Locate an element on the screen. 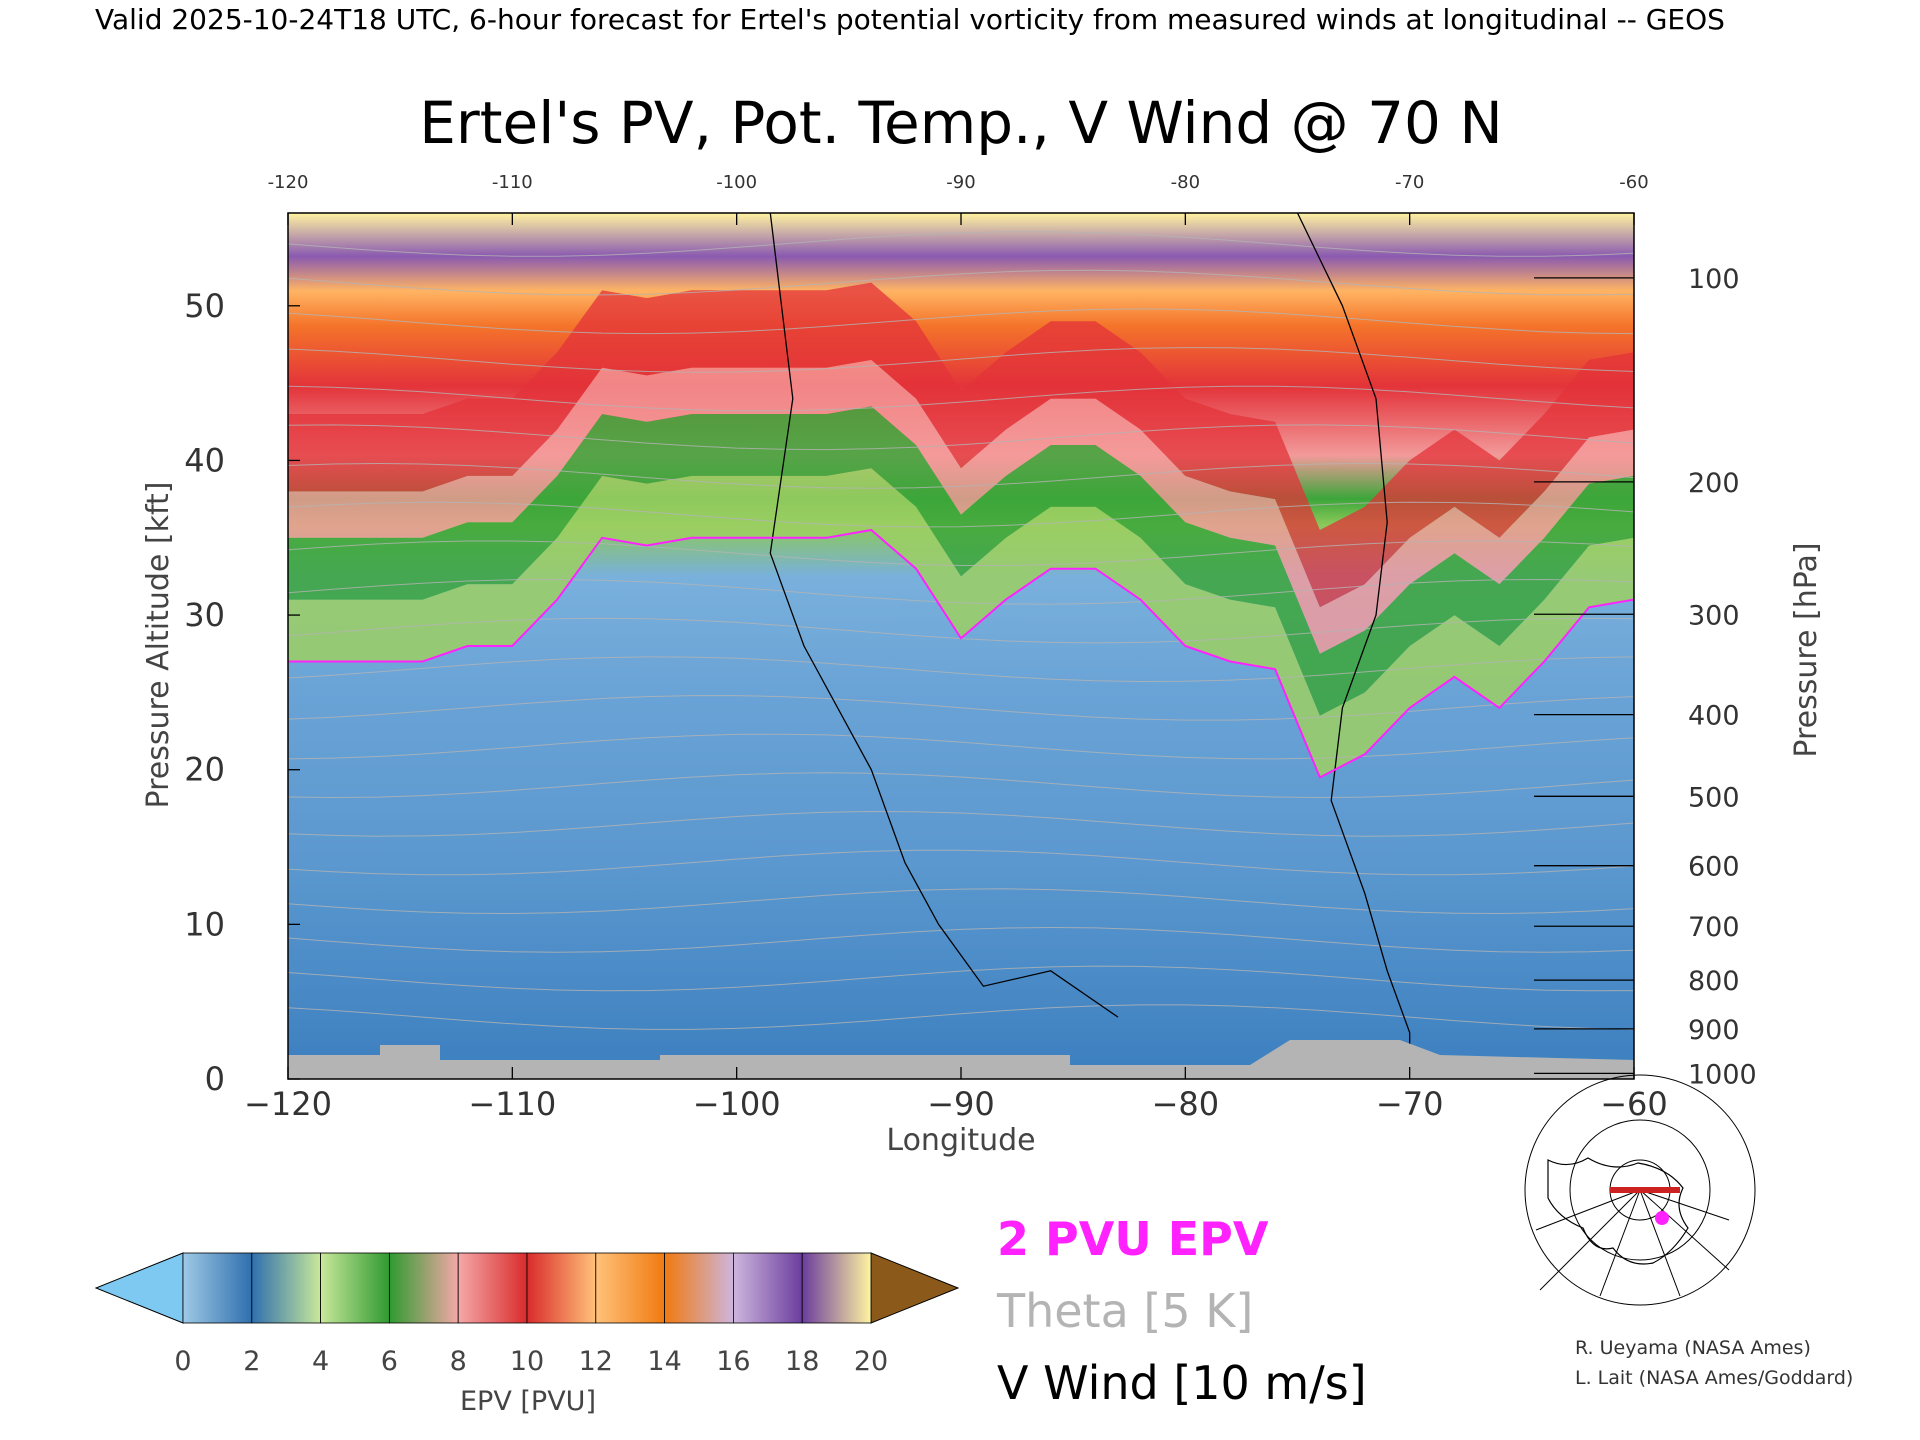  vwind-zero-contour is located at coordinates (944, 615).